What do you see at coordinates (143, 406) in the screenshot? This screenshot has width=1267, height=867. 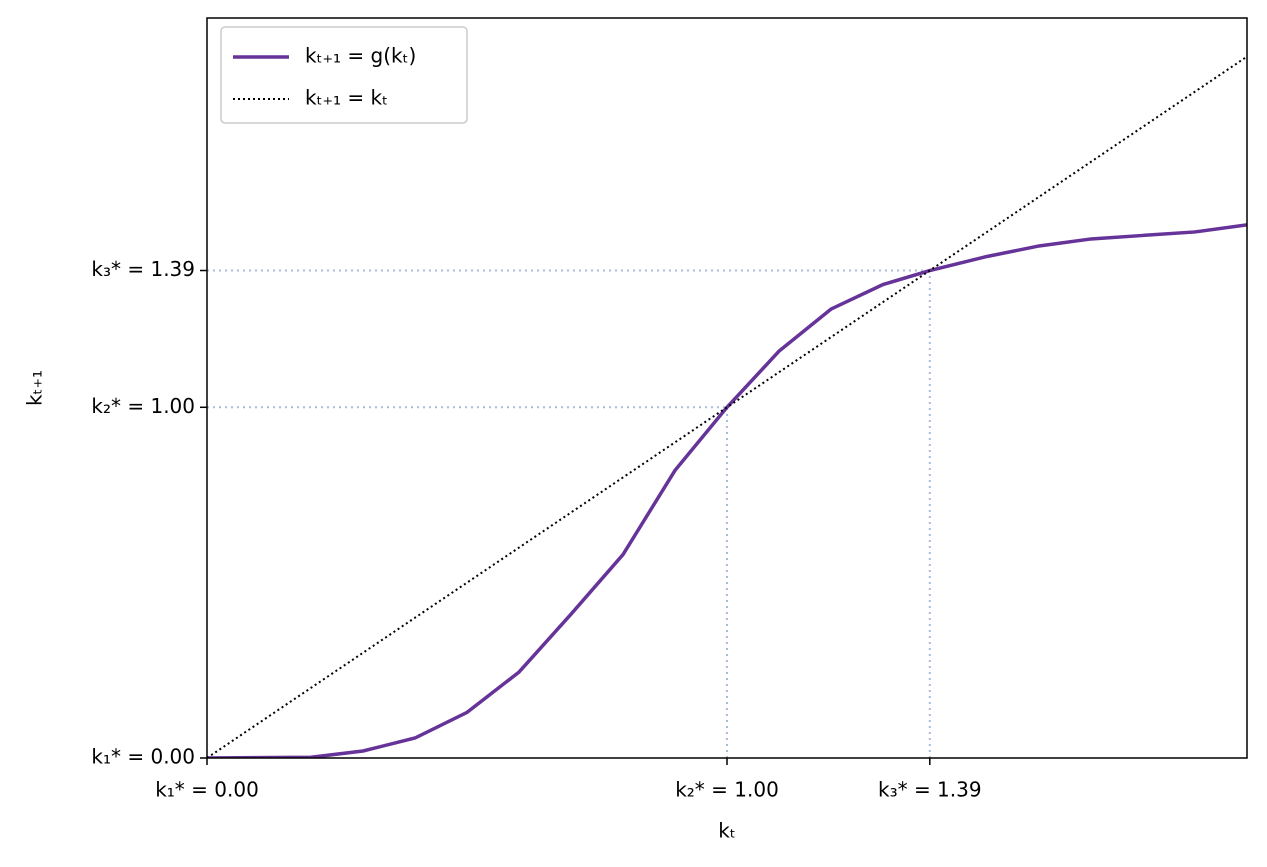 I see `y-tick-label: k₂* = 1.00` at bounding box center [143, 406].